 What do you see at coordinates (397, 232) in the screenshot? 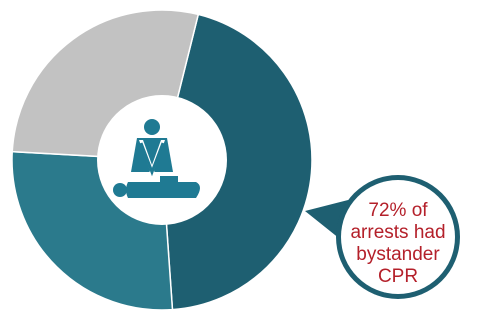
I see `callout-line-2: arrests had` at bounding box center [397, 232].